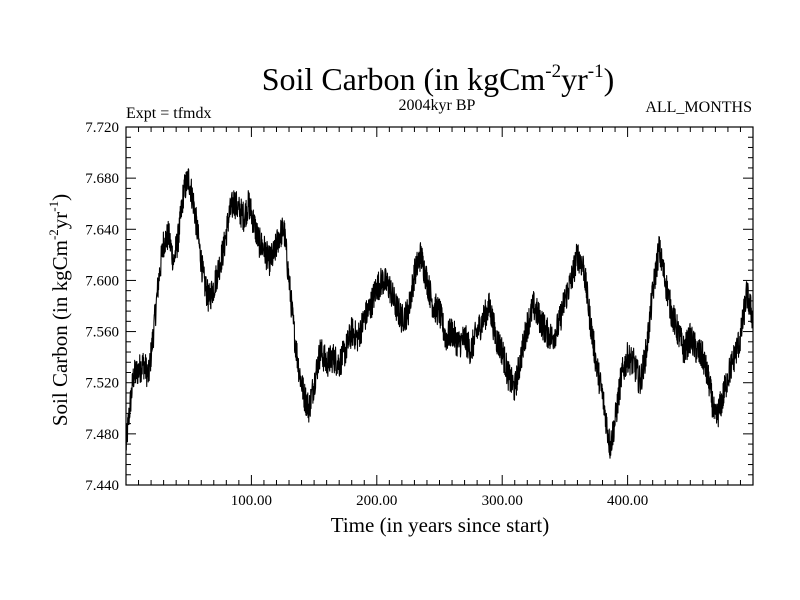 This screenshot has height=600, width=800. Describe the element at coordinates (102, 435) in the screenshot. I see `y-tick-label: 7.480` at that location.